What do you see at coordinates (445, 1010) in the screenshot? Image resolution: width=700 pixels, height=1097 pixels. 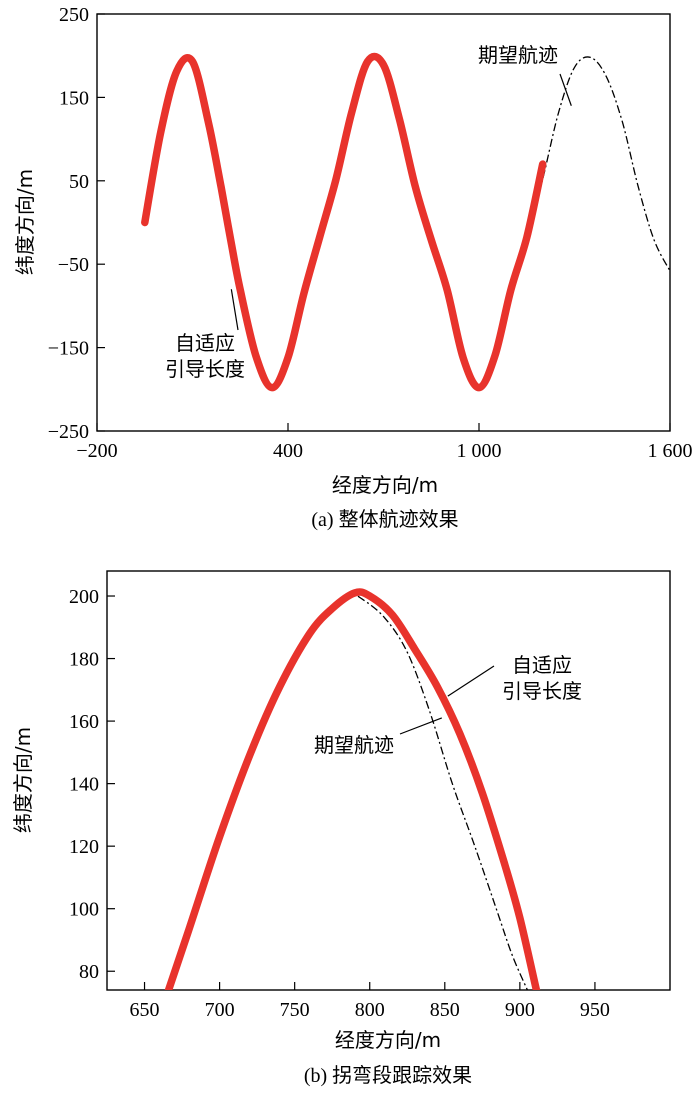 I see `b-xtick-label: 850` at bounding box center [445, 1010].